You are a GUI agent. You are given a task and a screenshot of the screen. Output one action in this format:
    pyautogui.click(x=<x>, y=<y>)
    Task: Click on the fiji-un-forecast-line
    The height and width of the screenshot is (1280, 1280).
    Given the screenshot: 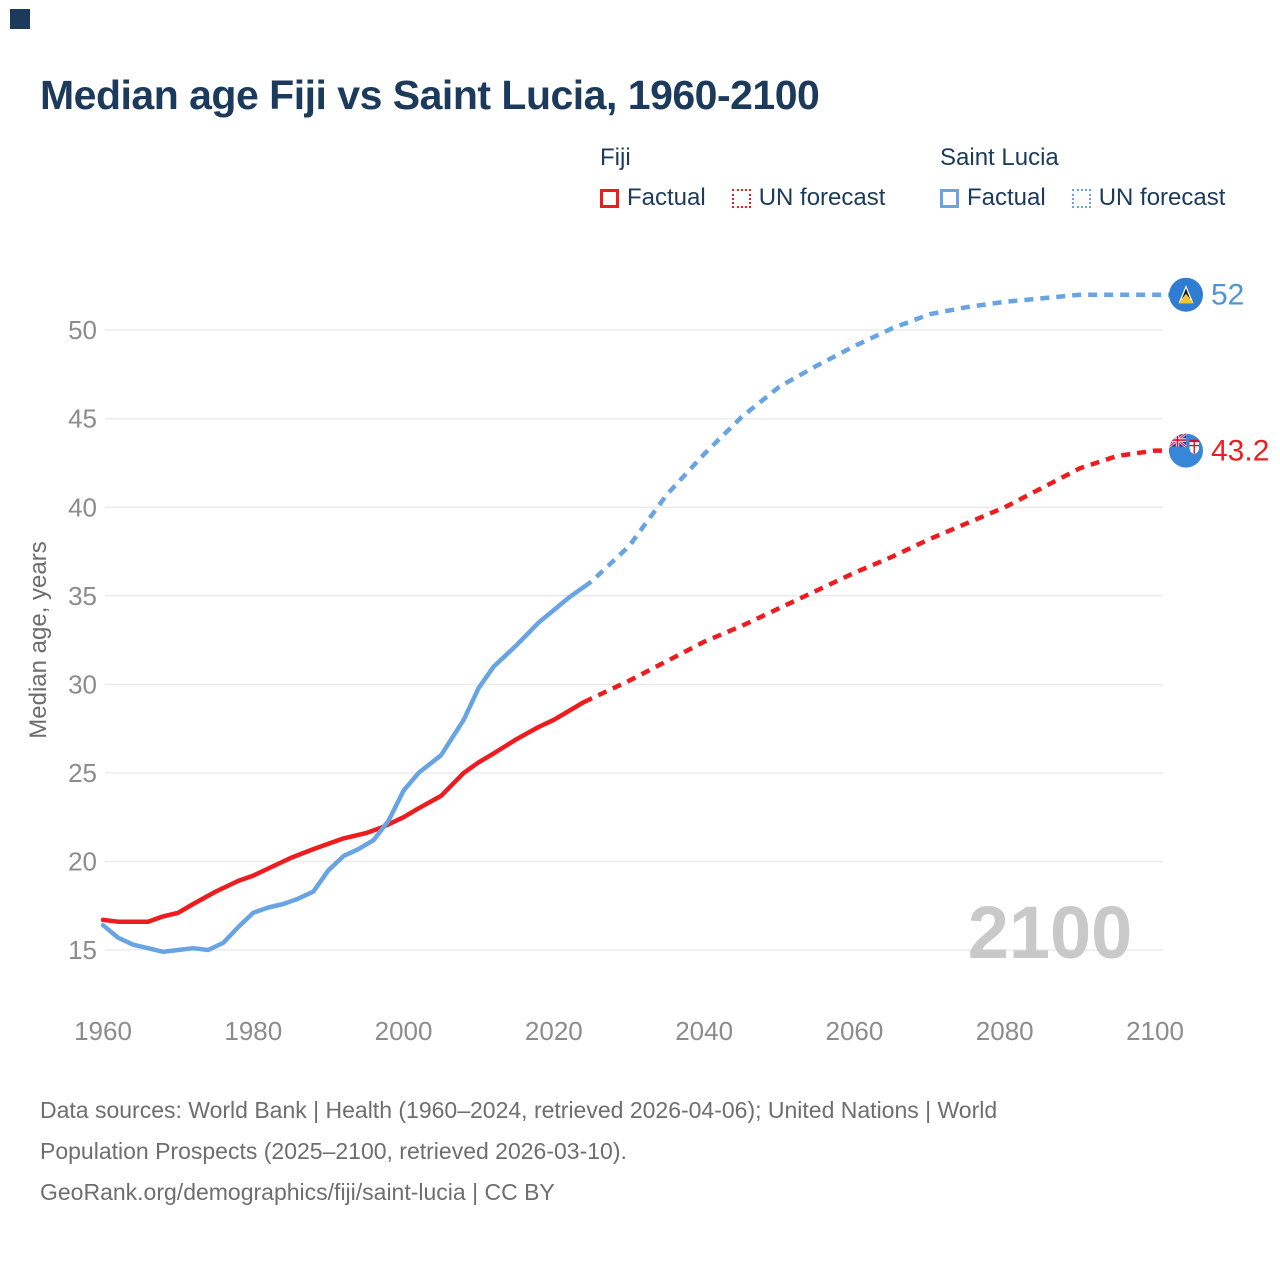 What is the action you would take?
    pyautogui.click(x=884, y=576)
    